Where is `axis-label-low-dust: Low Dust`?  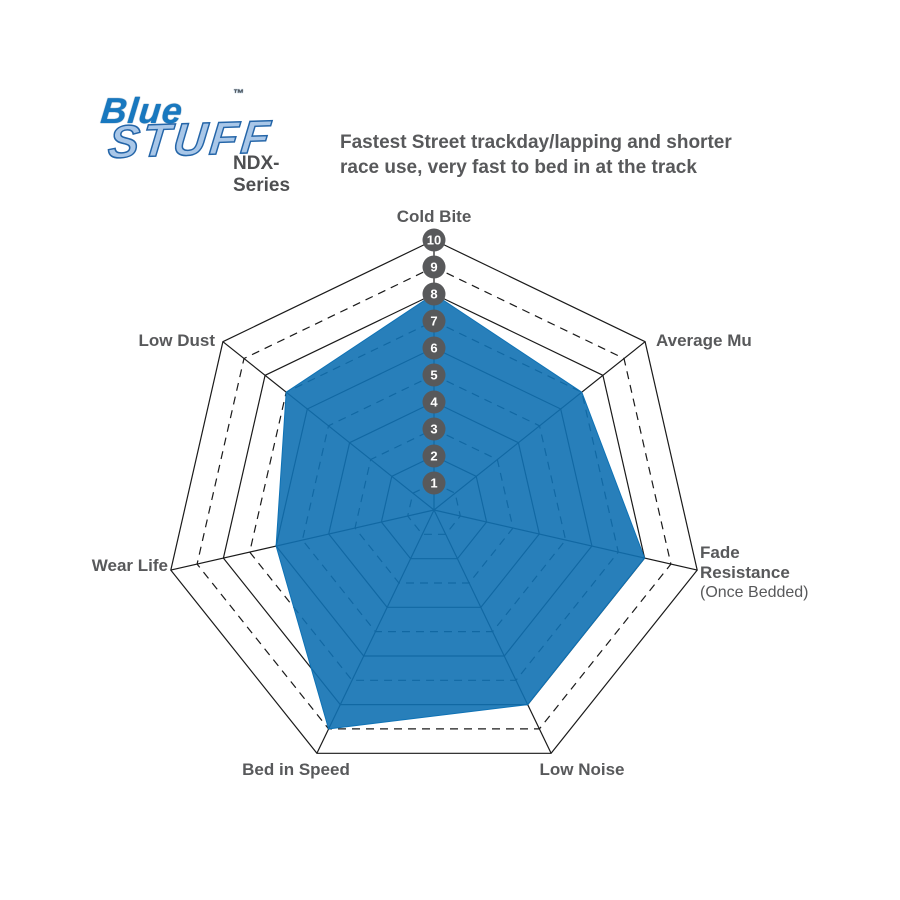 axis-label-low-dust: Low Dust is located at coordinates (177, 340).